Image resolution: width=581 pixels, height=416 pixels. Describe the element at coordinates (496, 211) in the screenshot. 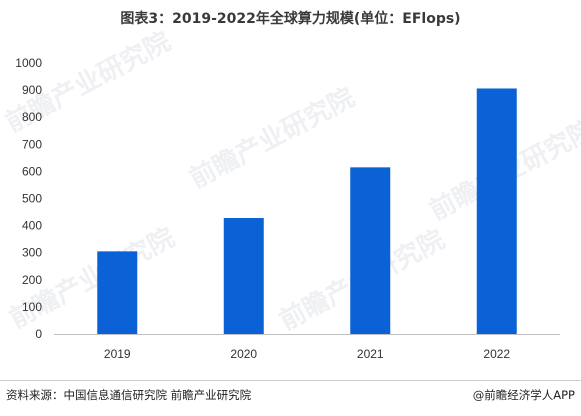

I see `bar-2022` at that location.